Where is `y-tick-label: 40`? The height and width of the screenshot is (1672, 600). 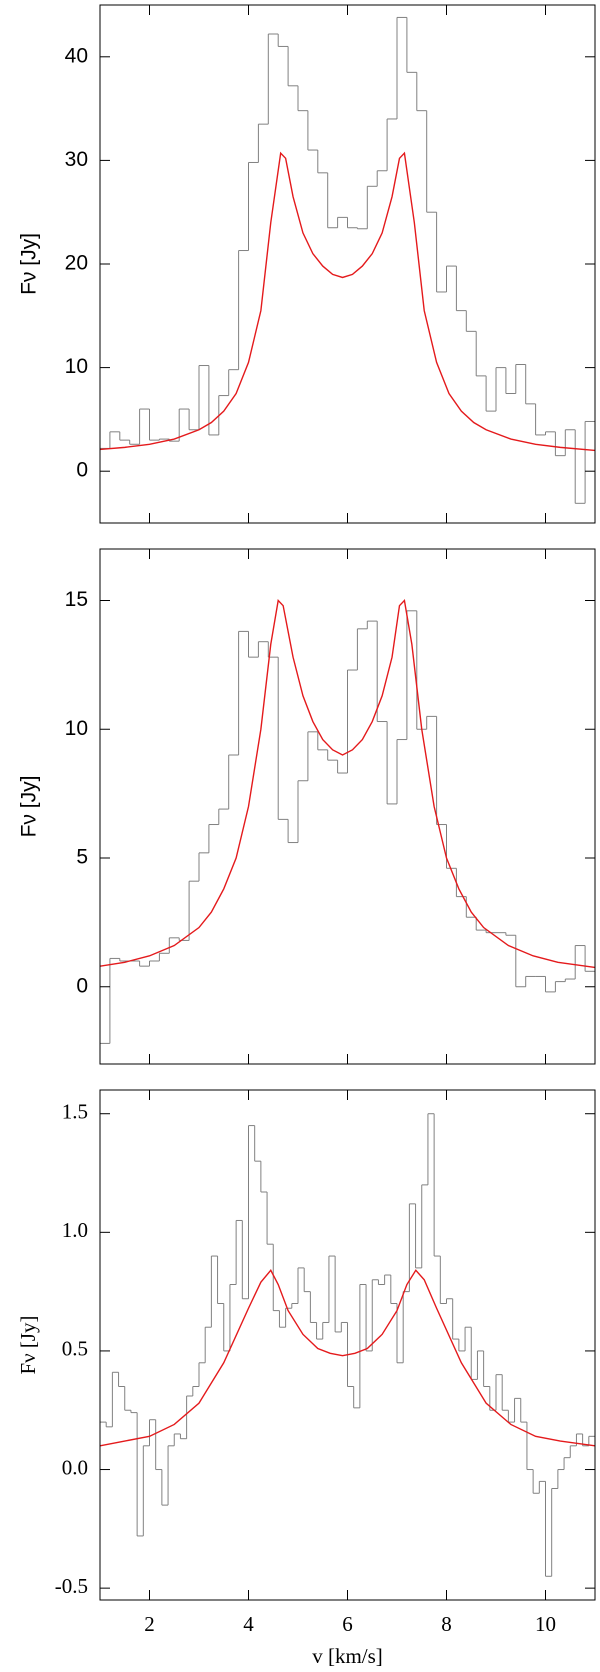 y-tick-label: 40 is located at coordinates (76, 55).